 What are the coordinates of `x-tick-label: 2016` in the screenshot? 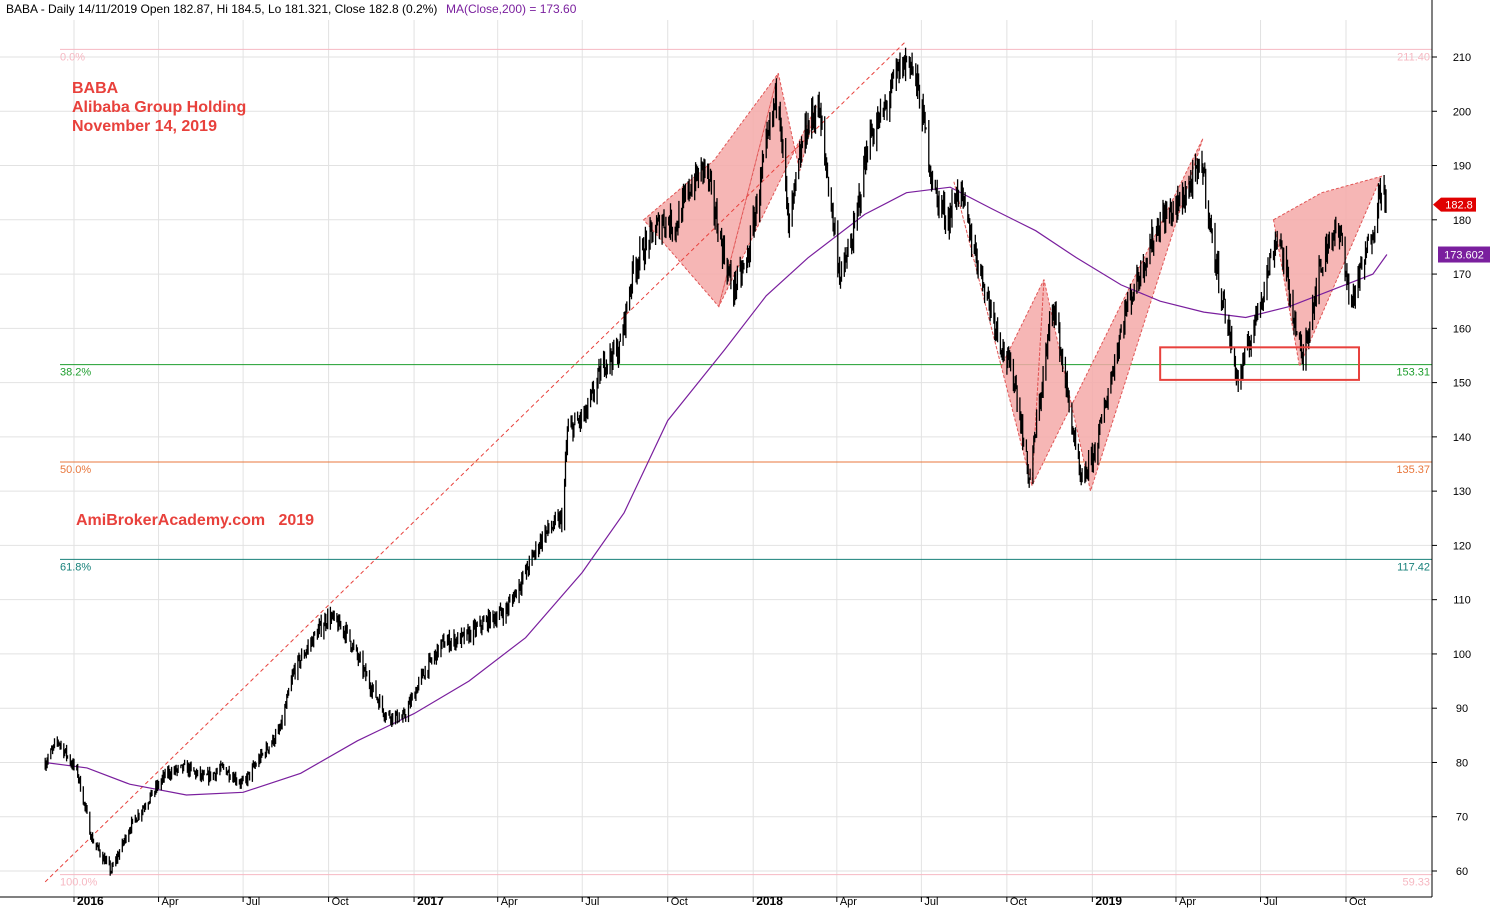 It's located at (90, 901).